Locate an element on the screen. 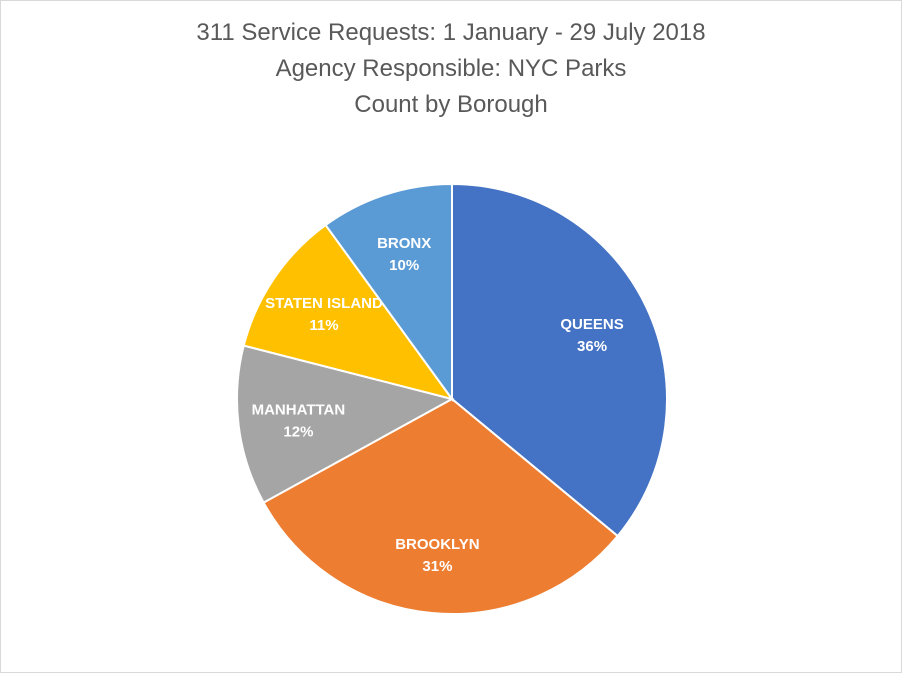 Image resolution: width=902 pixels, height=673 pixels. slice-value-manhattan: 12% is located at coordinates (298, 431).